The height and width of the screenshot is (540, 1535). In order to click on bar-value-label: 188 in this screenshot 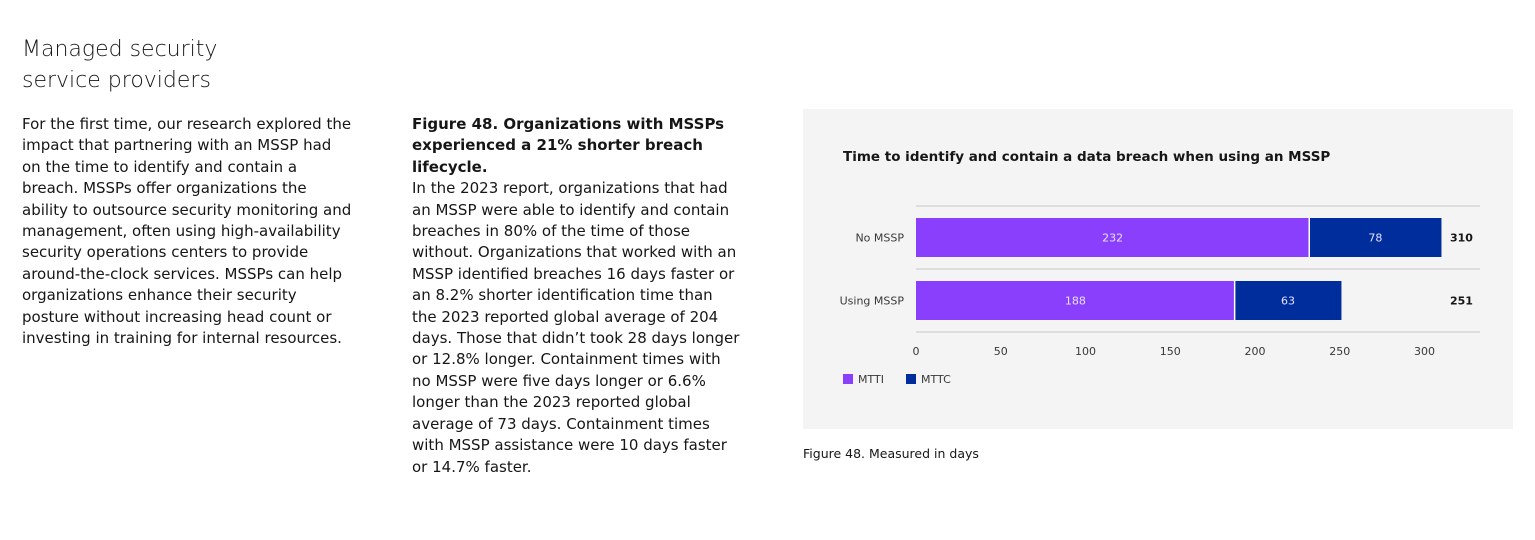, I will do `click(1075, 301)`.